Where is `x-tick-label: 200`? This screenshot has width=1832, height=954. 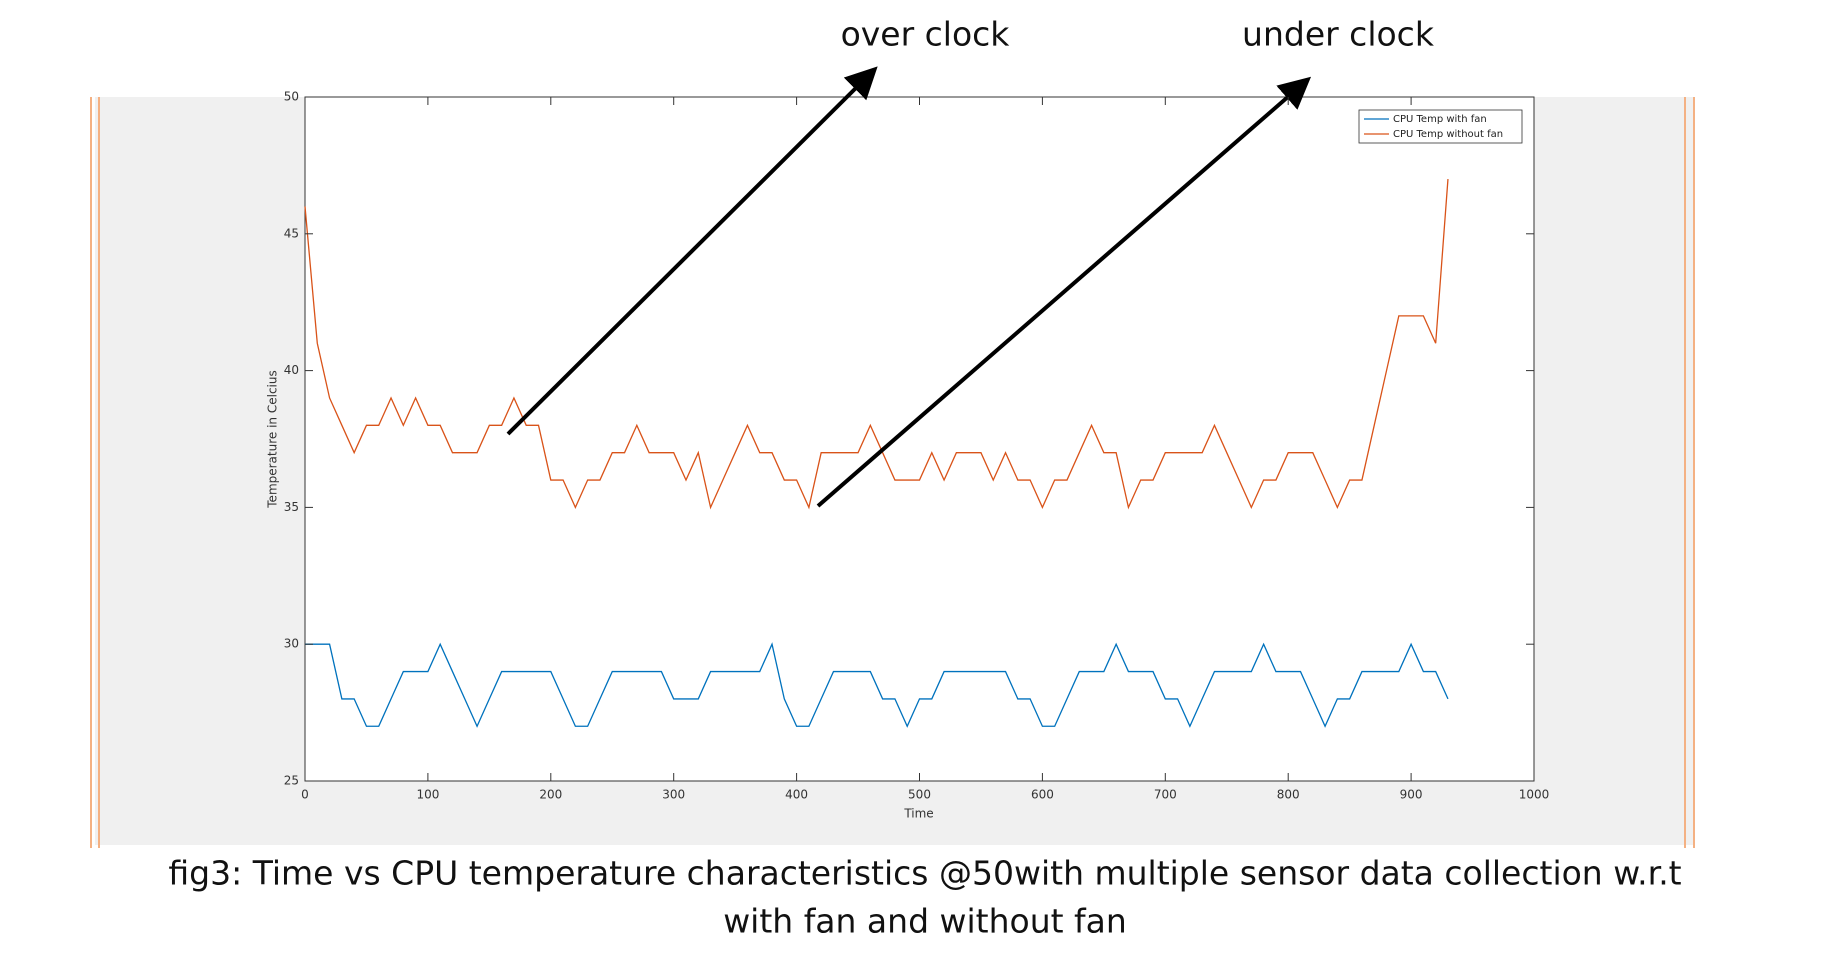
x-tick-label: 200 is located at coordinates (550, 795).